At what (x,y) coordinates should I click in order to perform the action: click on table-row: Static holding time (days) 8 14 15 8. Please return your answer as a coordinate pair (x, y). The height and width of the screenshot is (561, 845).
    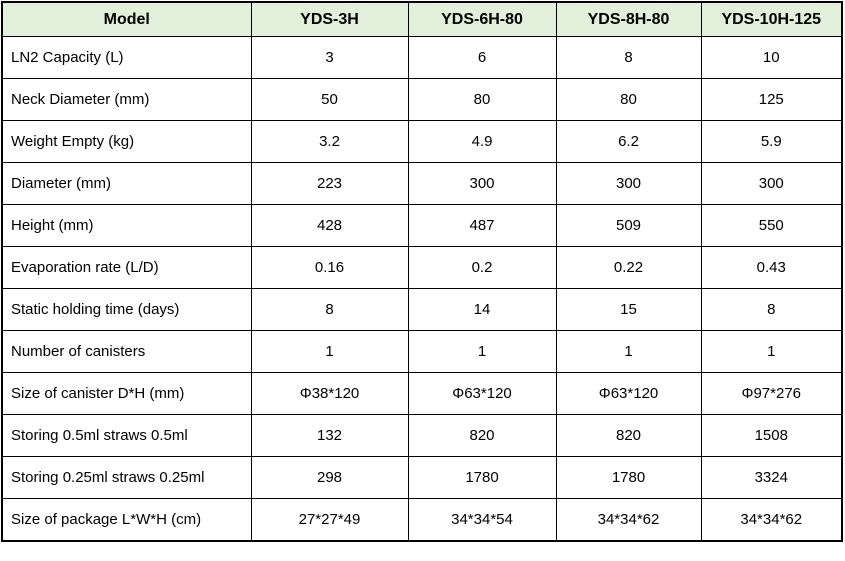
    Looking at the image, I should click on (422, 309).